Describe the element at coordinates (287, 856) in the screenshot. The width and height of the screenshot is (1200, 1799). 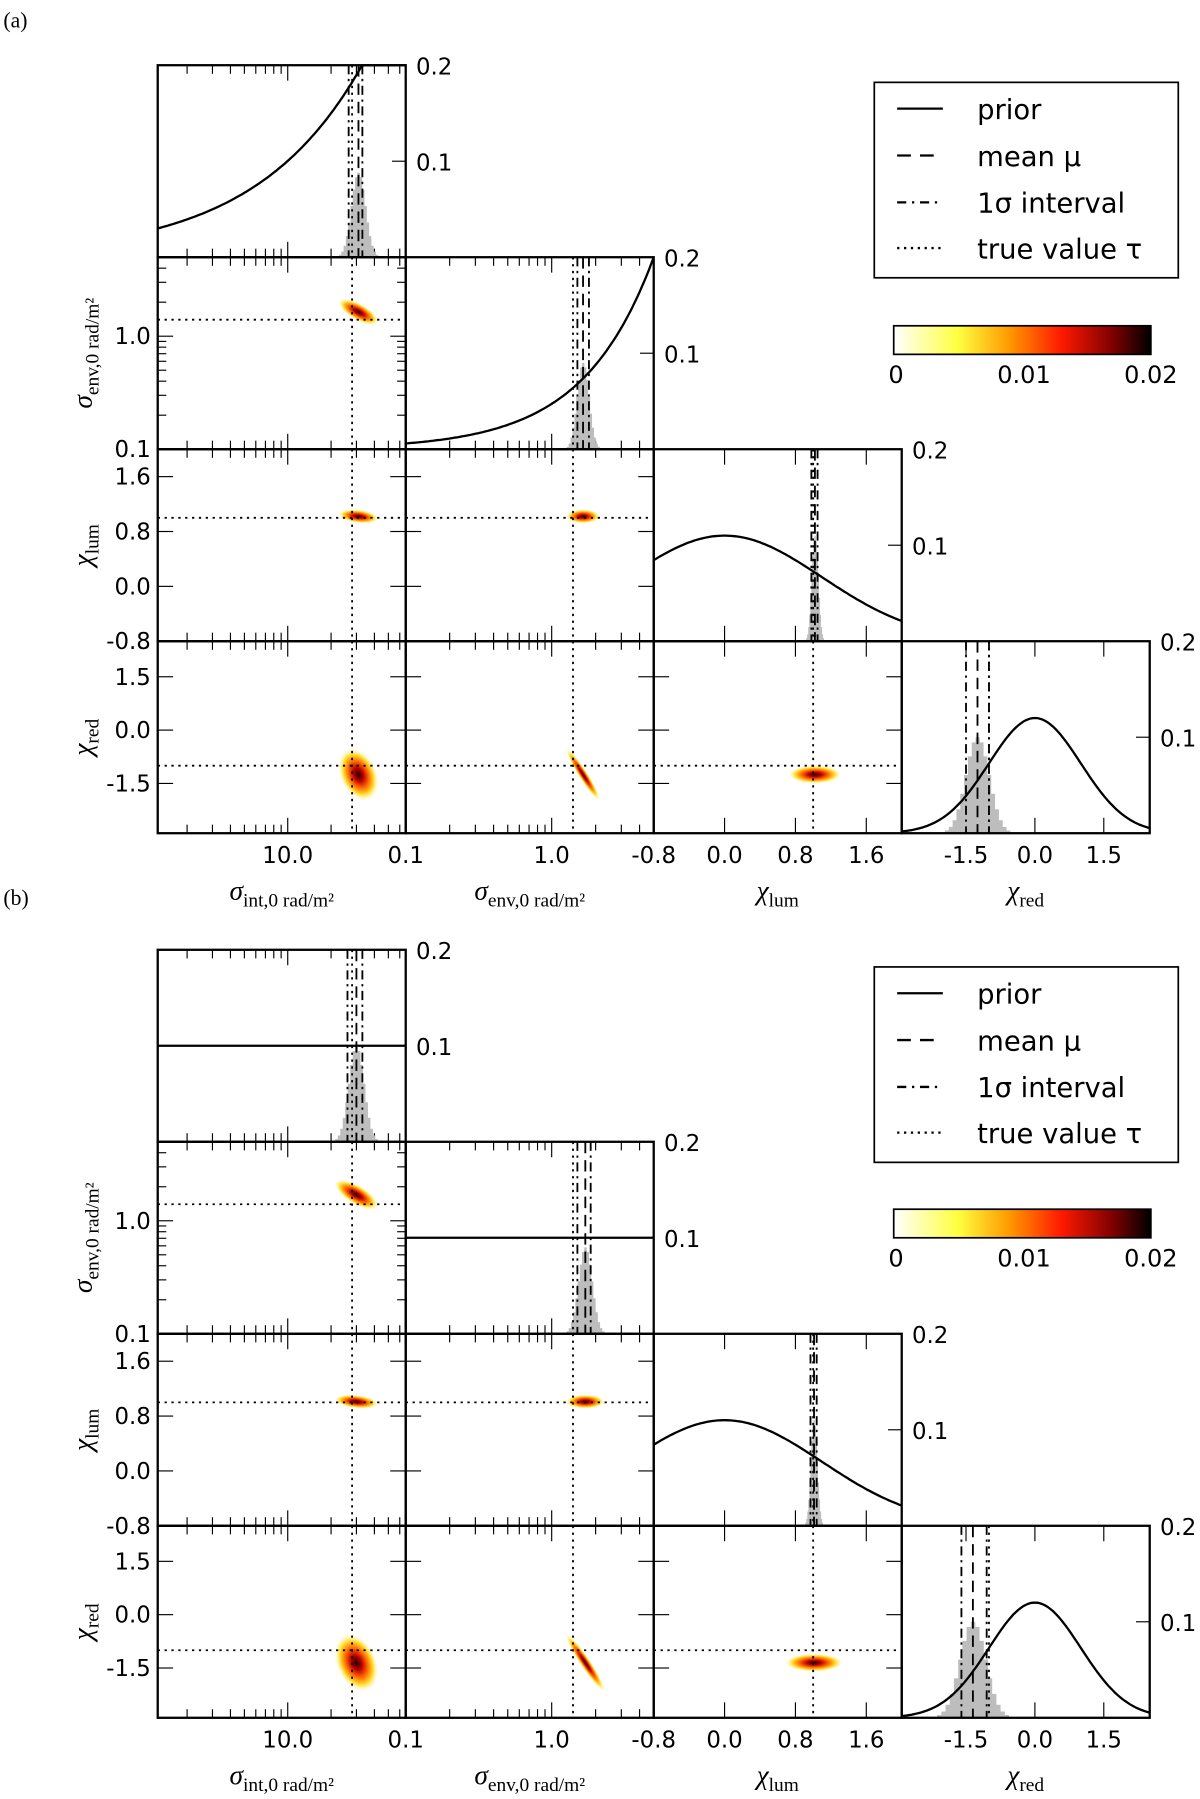
I see `x-tick-label: 10.0` at that location.